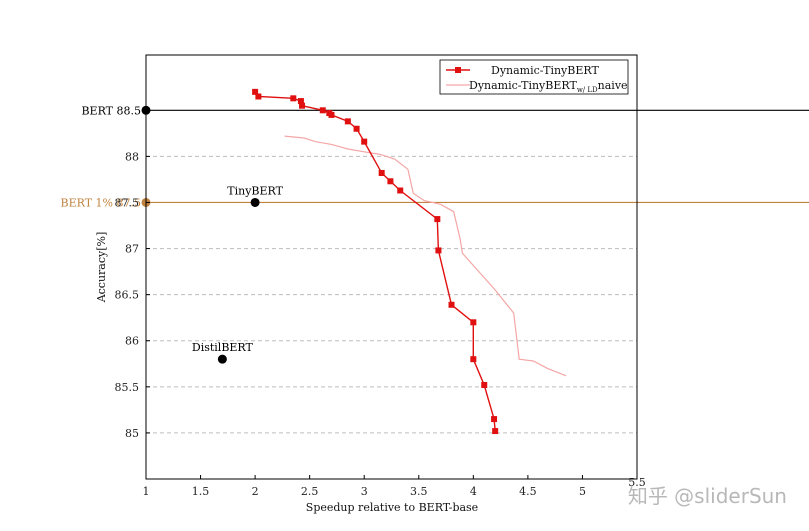 The width and height of the screenshot is (809, 531). What do you see at coordinates (255, 491) in the screenshot?
I see `x-tick-label-2: 2` at bounding box center [255, 491].